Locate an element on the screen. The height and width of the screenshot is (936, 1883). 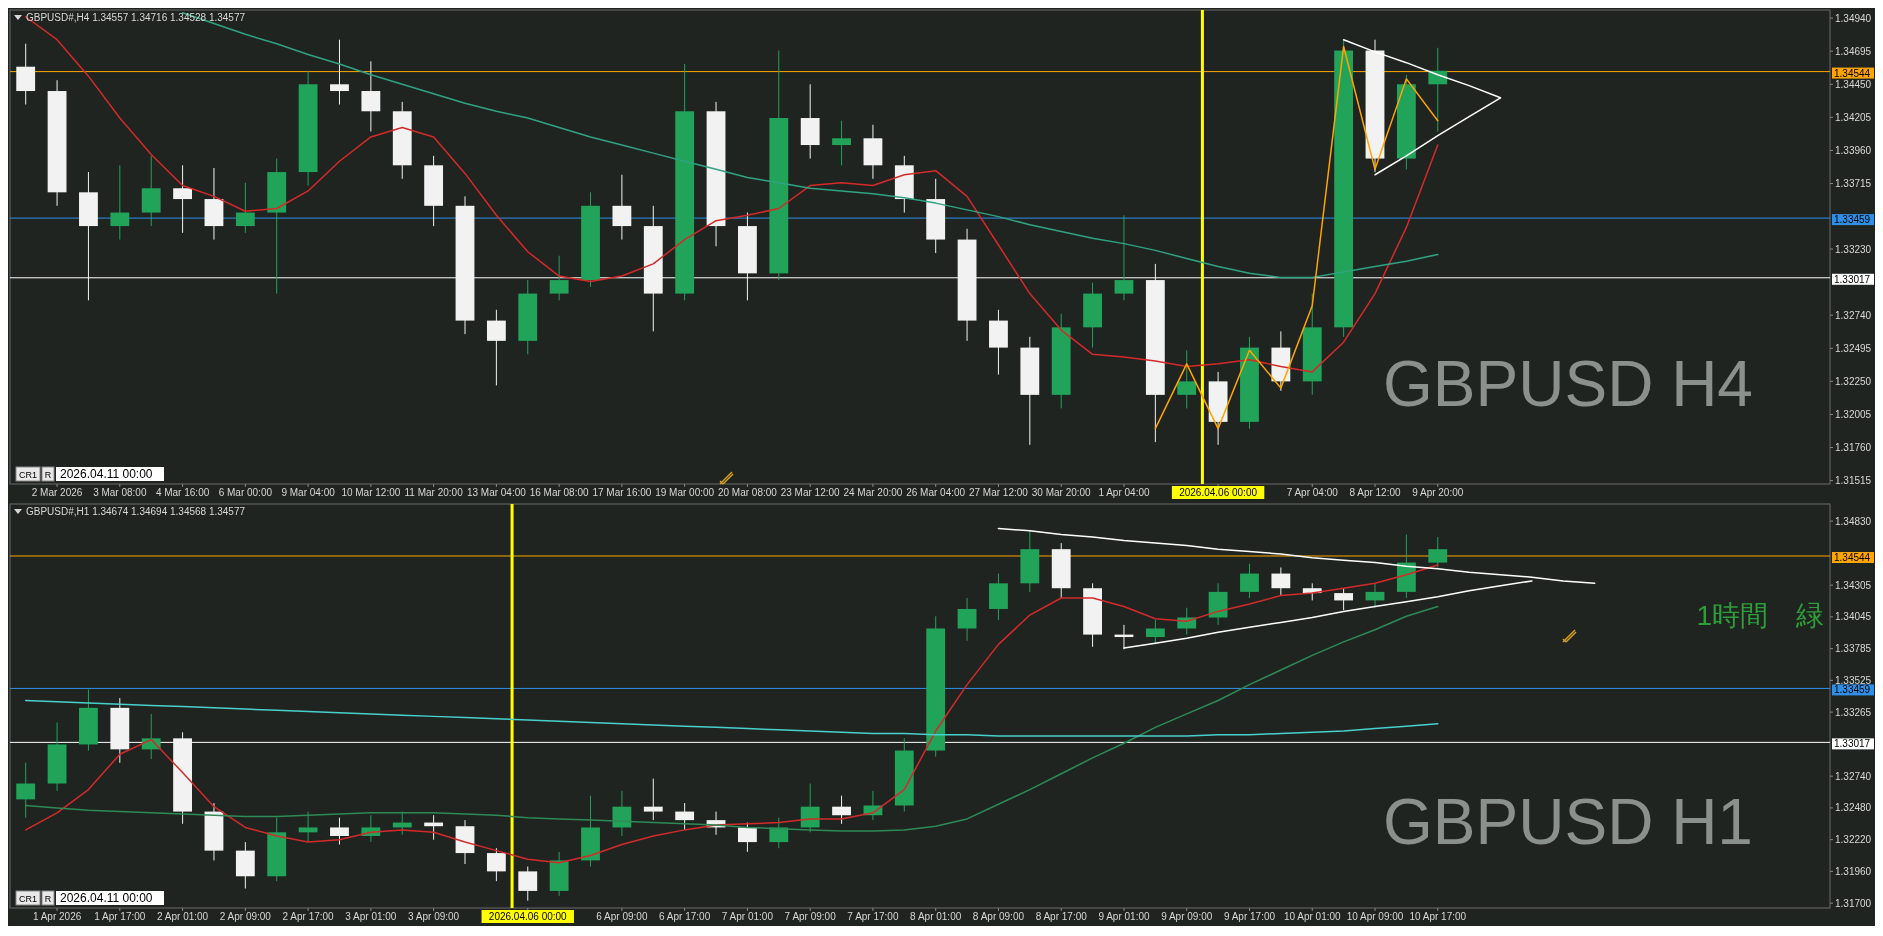
annotation: 1時間 緑 is located at coordinates (1760, 616).